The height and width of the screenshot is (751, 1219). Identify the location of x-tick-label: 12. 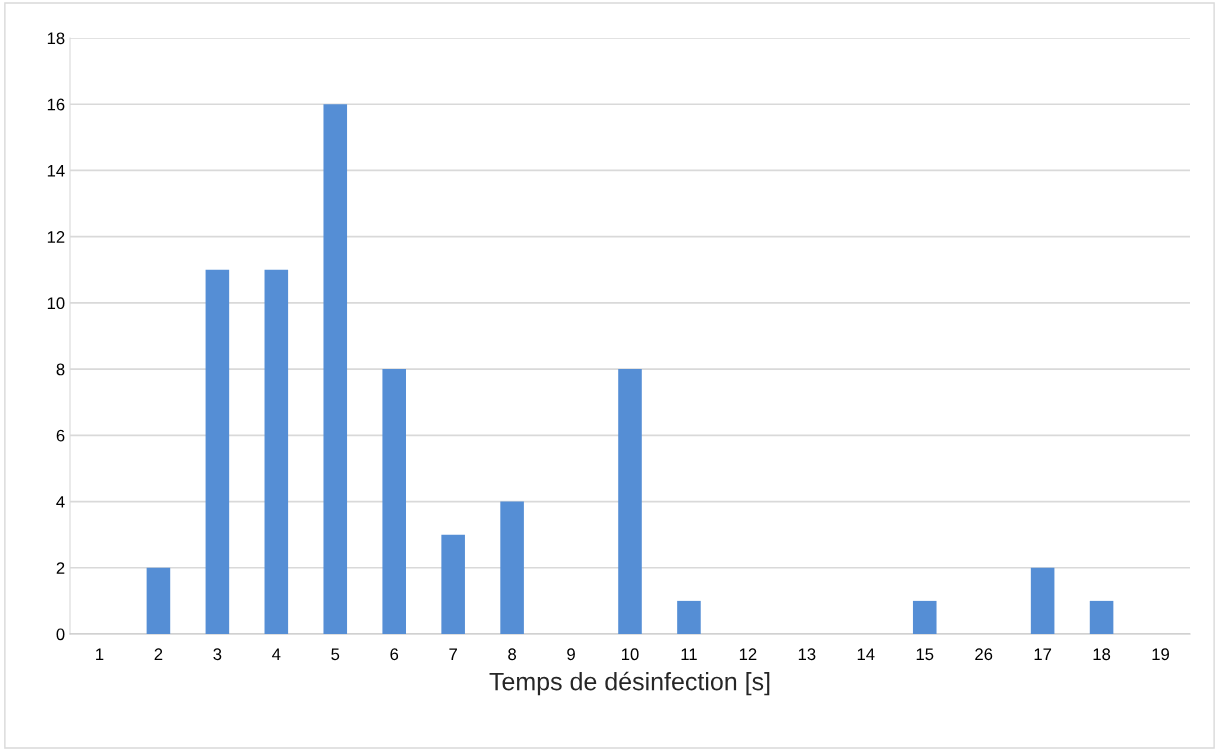
(748, 654).